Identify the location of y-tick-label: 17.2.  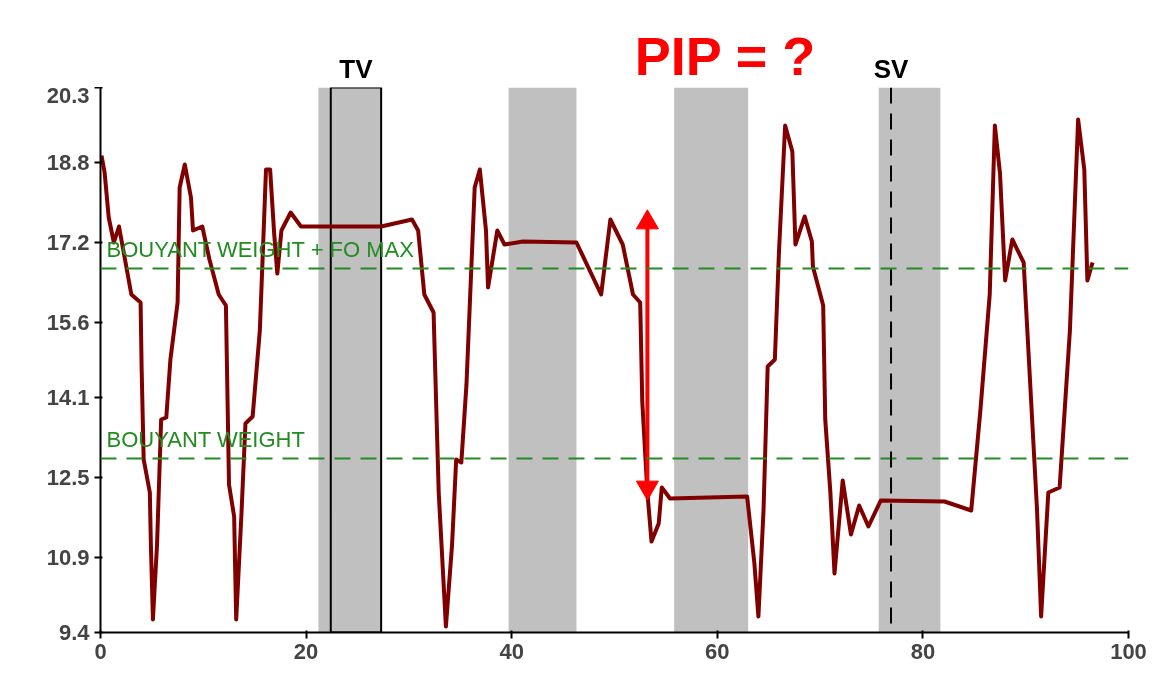
(68, 242).